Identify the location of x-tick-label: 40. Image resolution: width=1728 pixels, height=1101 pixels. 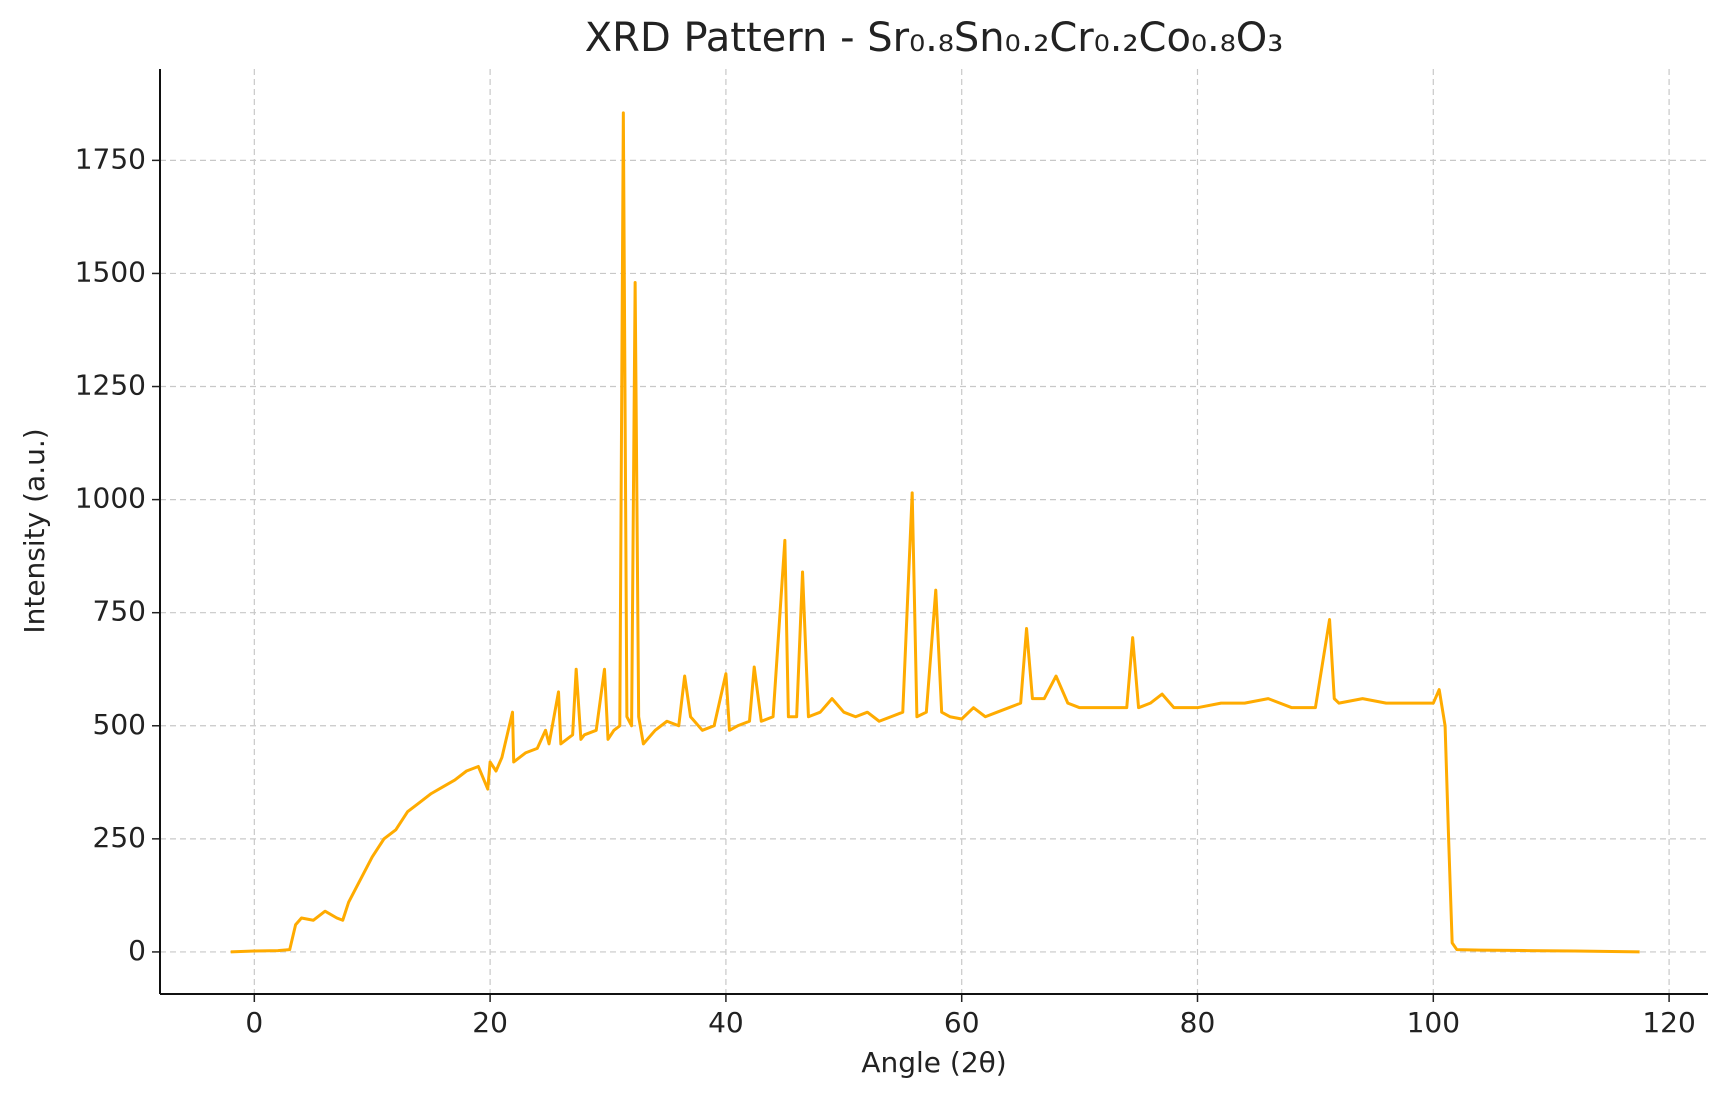
(726, 1022).